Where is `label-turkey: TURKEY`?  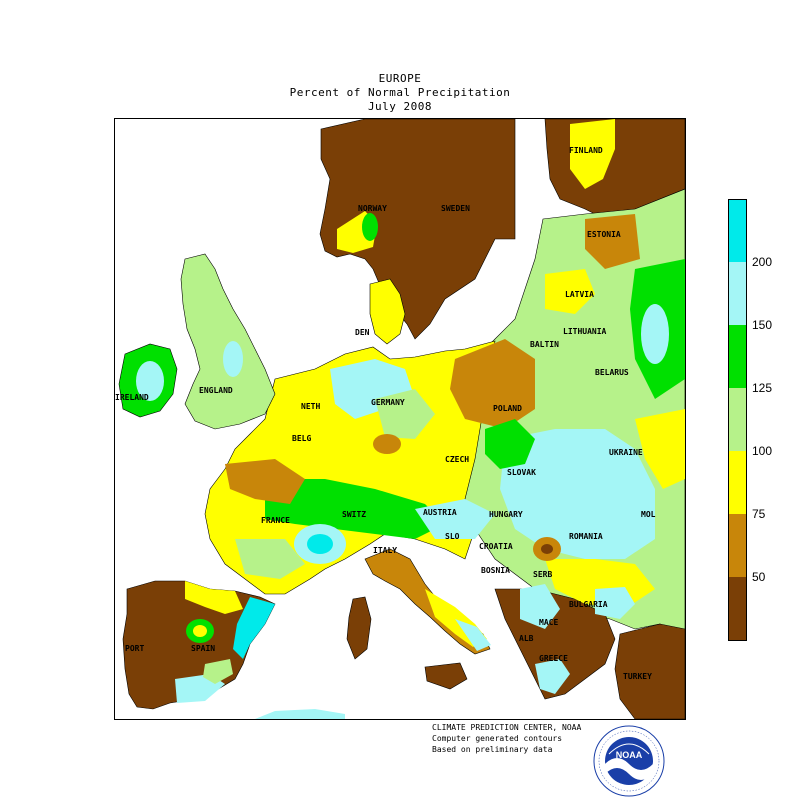
label-turkey: TURKEY is located at coordinates (637, 676).